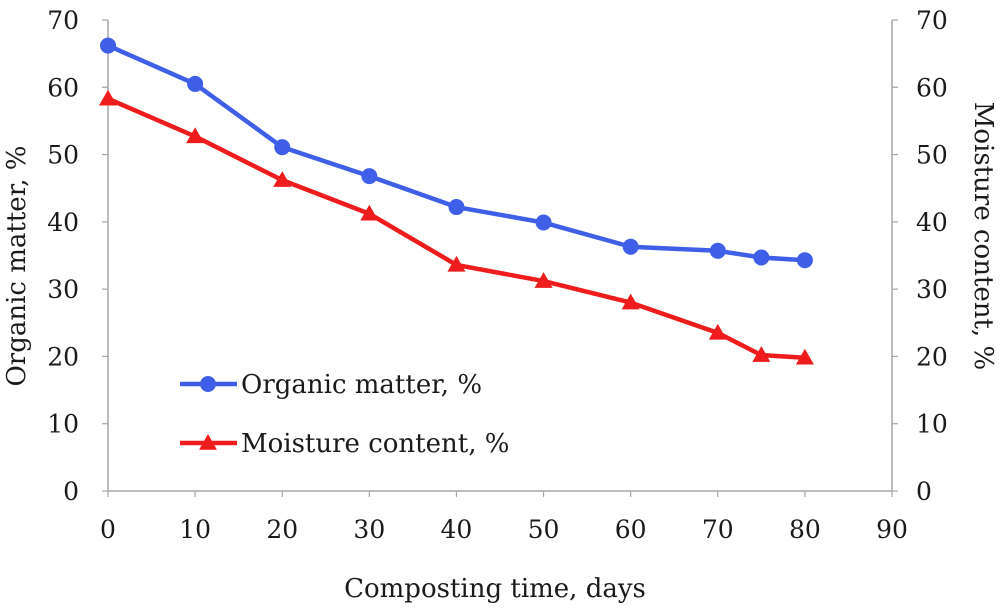  Describe the element at coordinates (63, 155) in the screenshot. I see `y-tick-label: 50` at that location.